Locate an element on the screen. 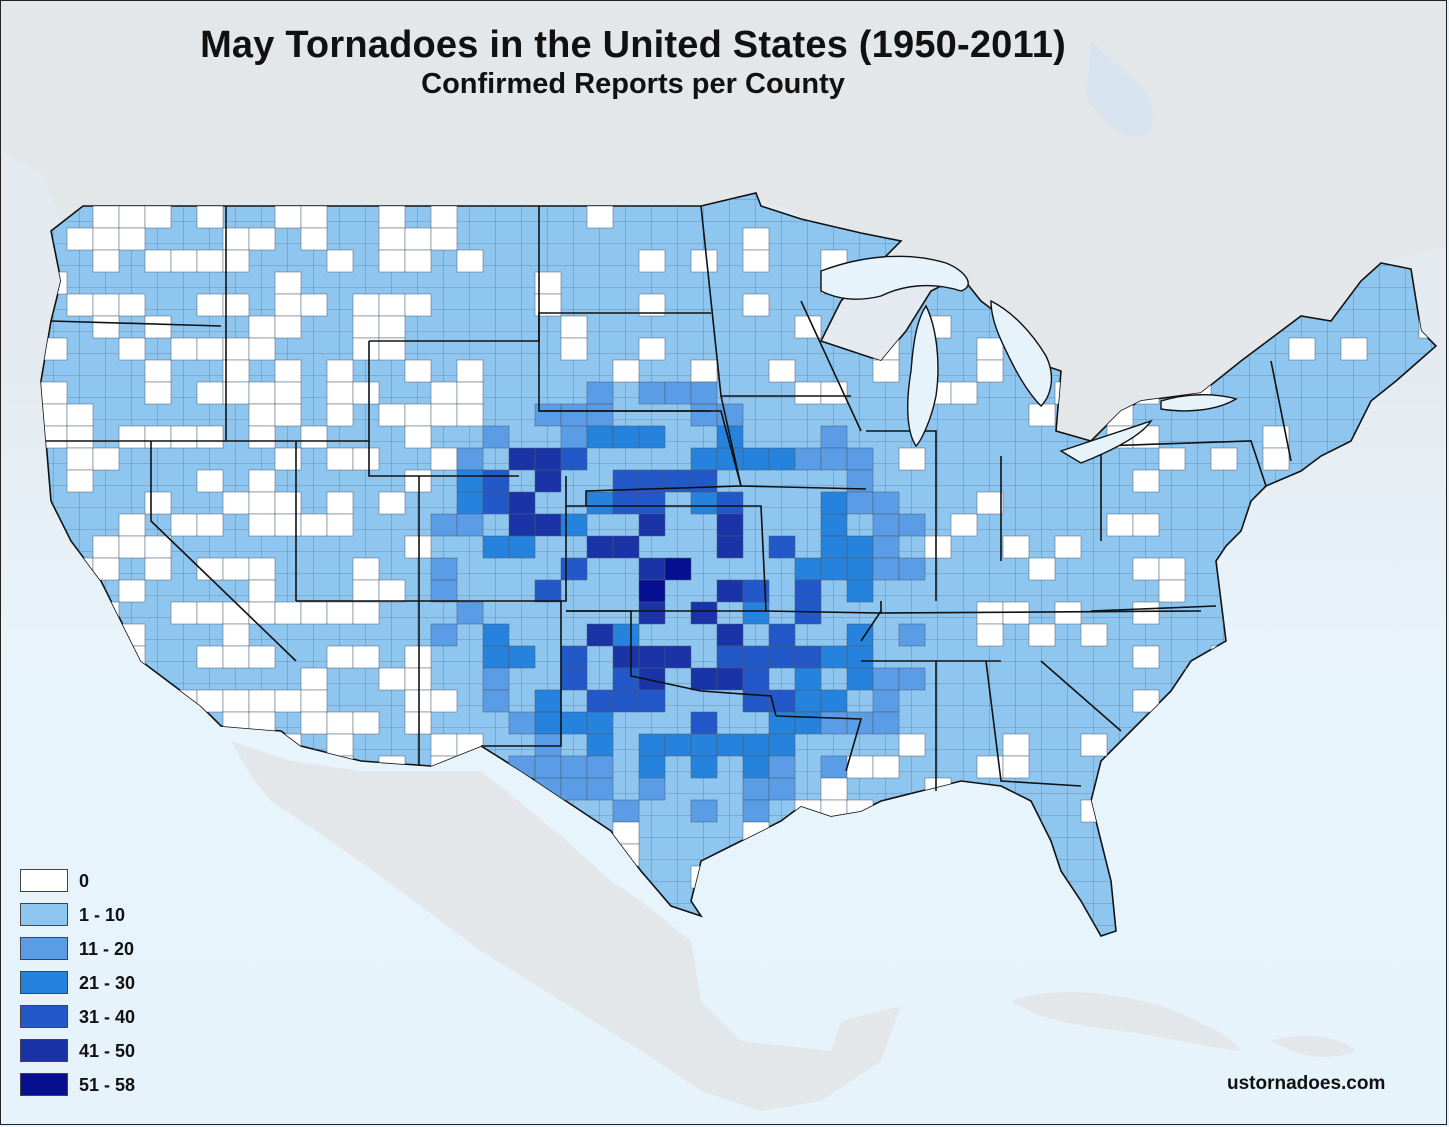 Image resolution: width=1449 pixels, height=1127 pixels. border-ar-la is located at coordinates (819, 743).